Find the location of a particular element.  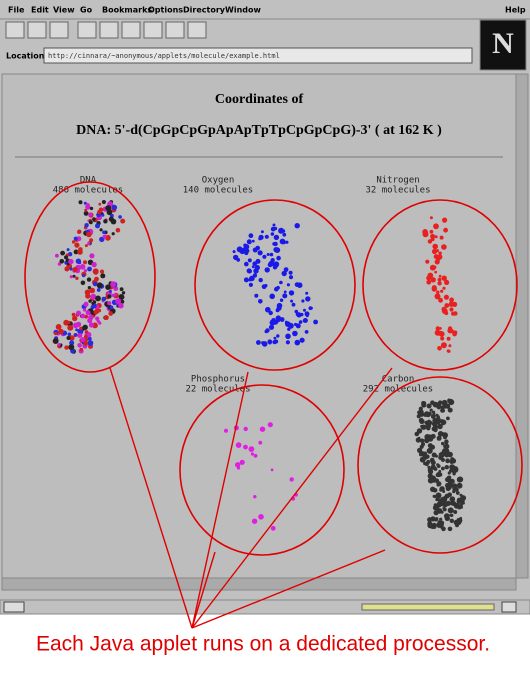

home-button is located at coordinates (59, 30).